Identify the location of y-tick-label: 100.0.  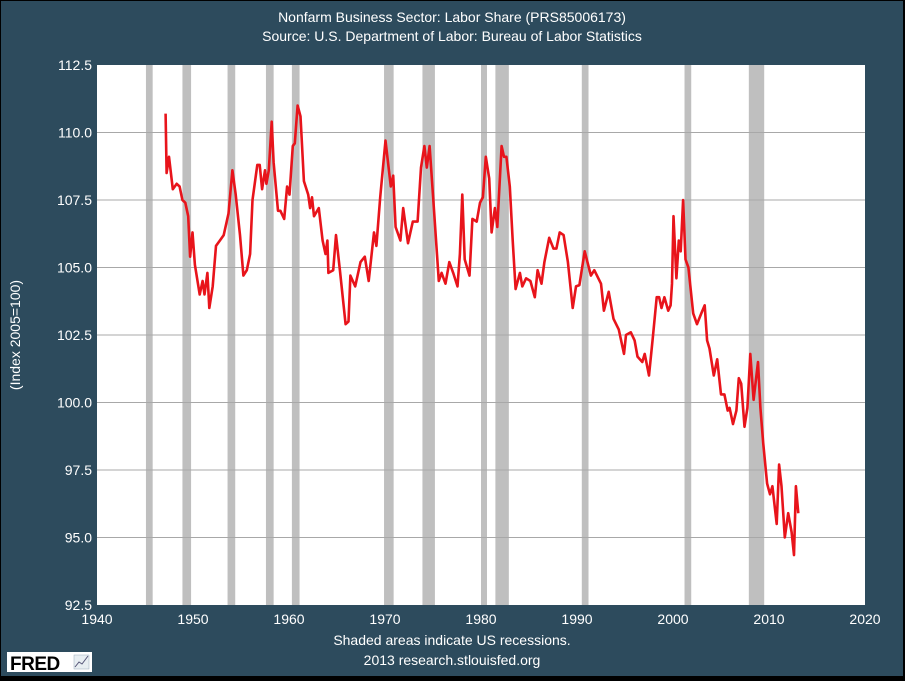
(74, 403).